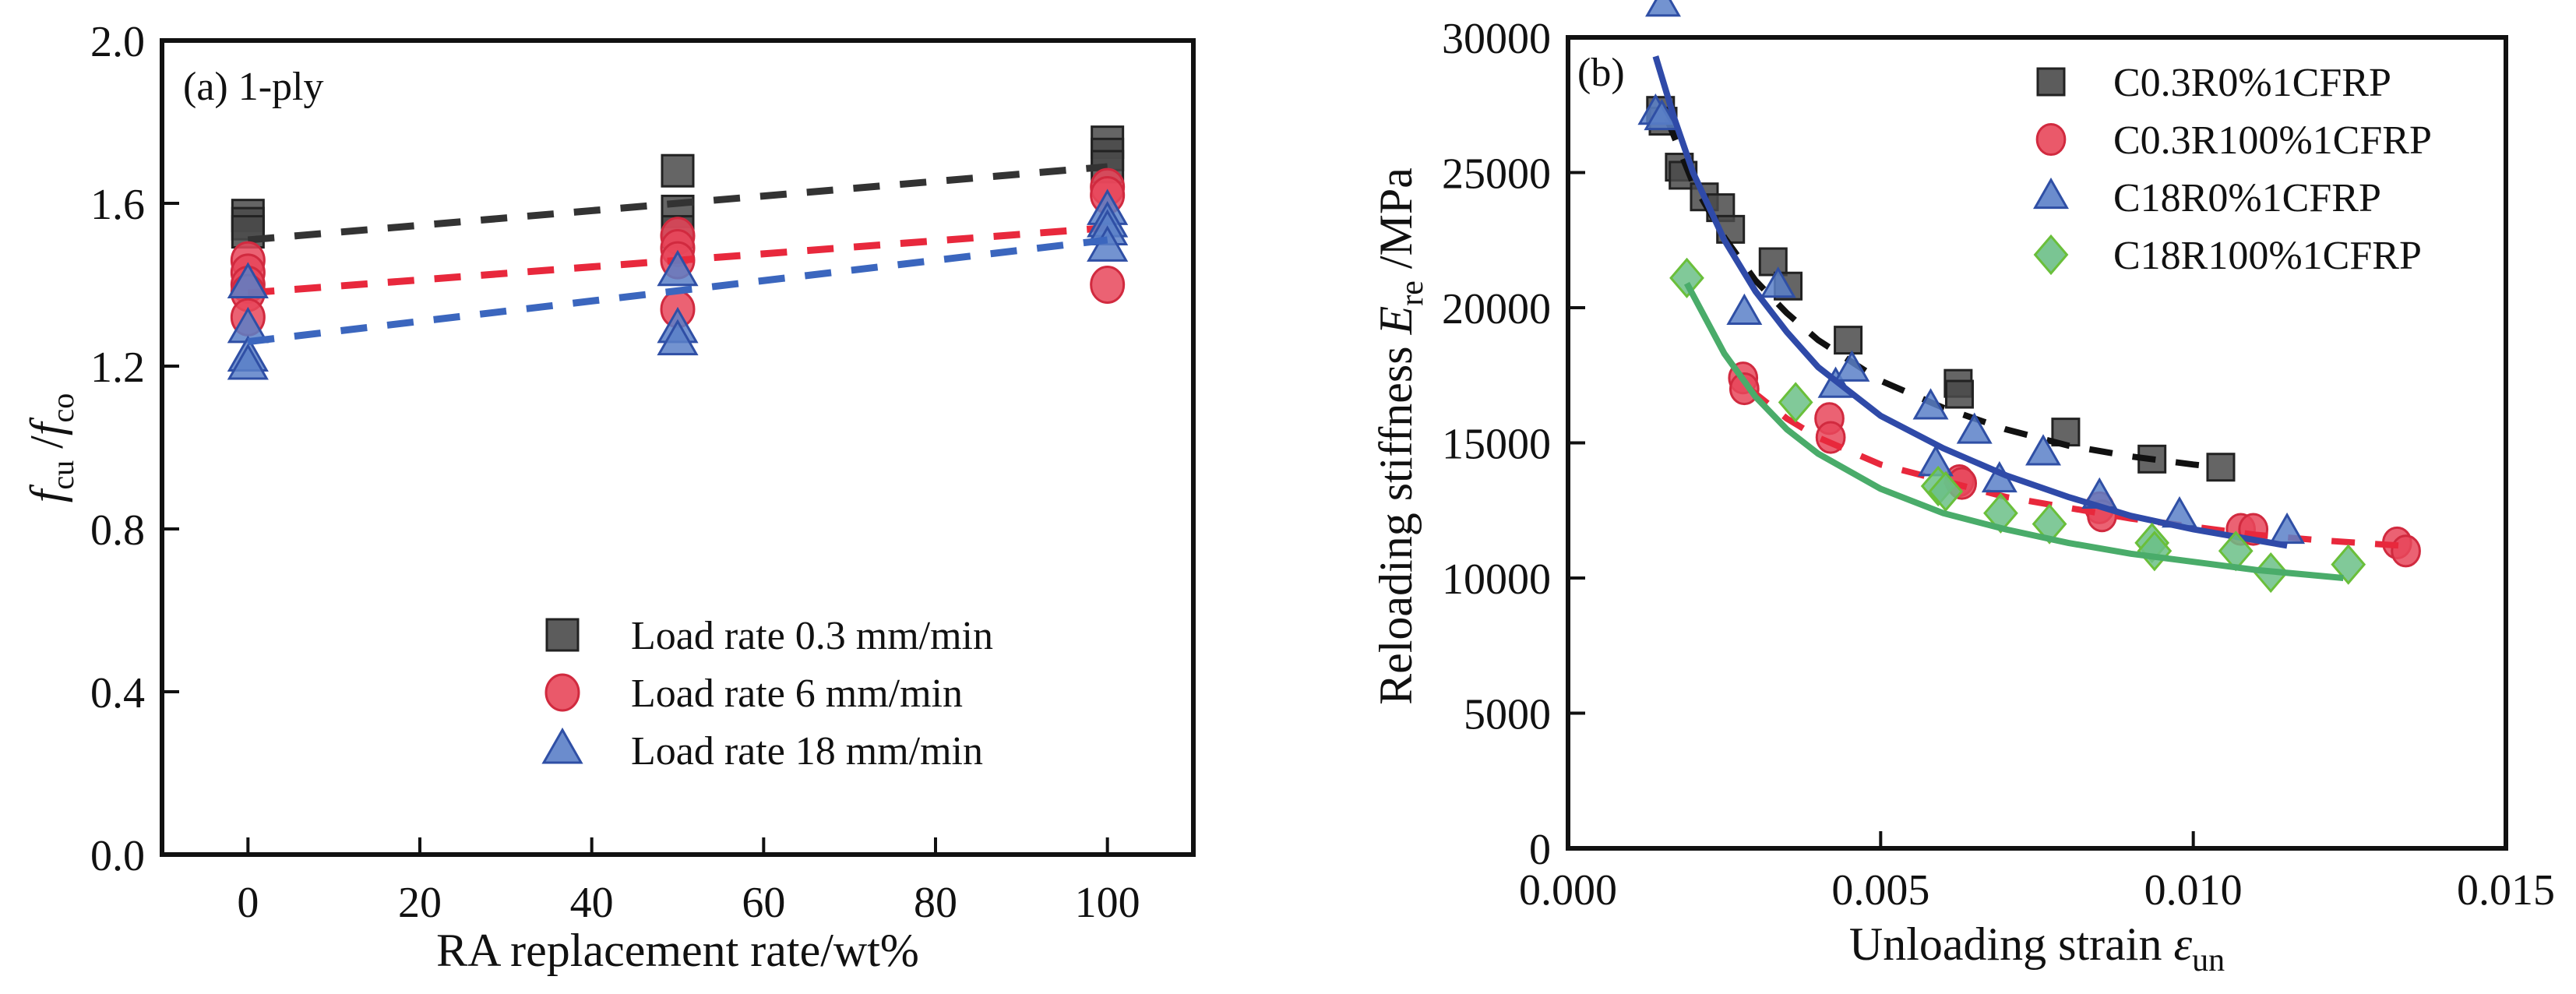  What do you see at coordinates (1496, 445) in the screenshot?
I see `y-tick-label: 15000` at bounding box center [1496, 445].